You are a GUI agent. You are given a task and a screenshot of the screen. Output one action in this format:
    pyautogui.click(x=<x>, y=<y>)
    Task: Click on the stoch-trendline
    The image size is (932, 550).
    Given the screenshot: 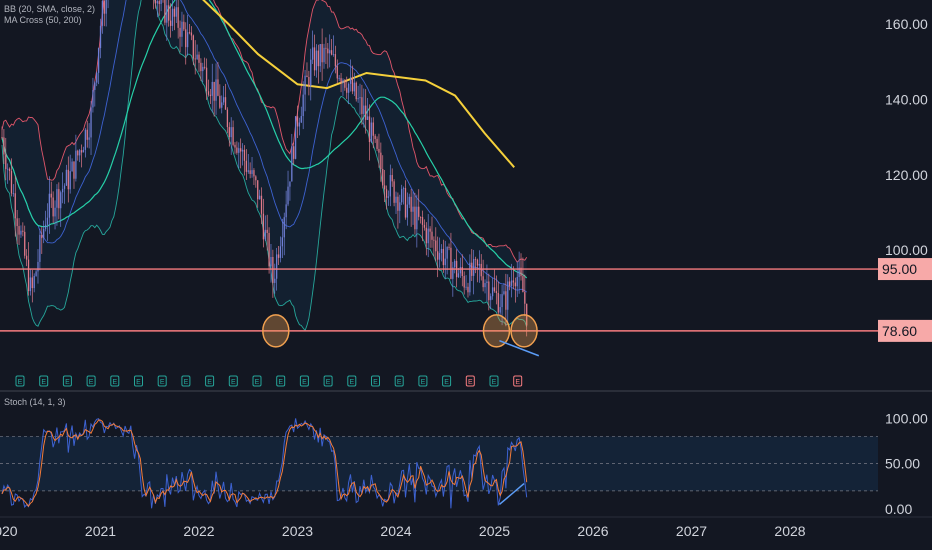 What is the action you would take?
    pyautogui.click(x=511, y=494)
    